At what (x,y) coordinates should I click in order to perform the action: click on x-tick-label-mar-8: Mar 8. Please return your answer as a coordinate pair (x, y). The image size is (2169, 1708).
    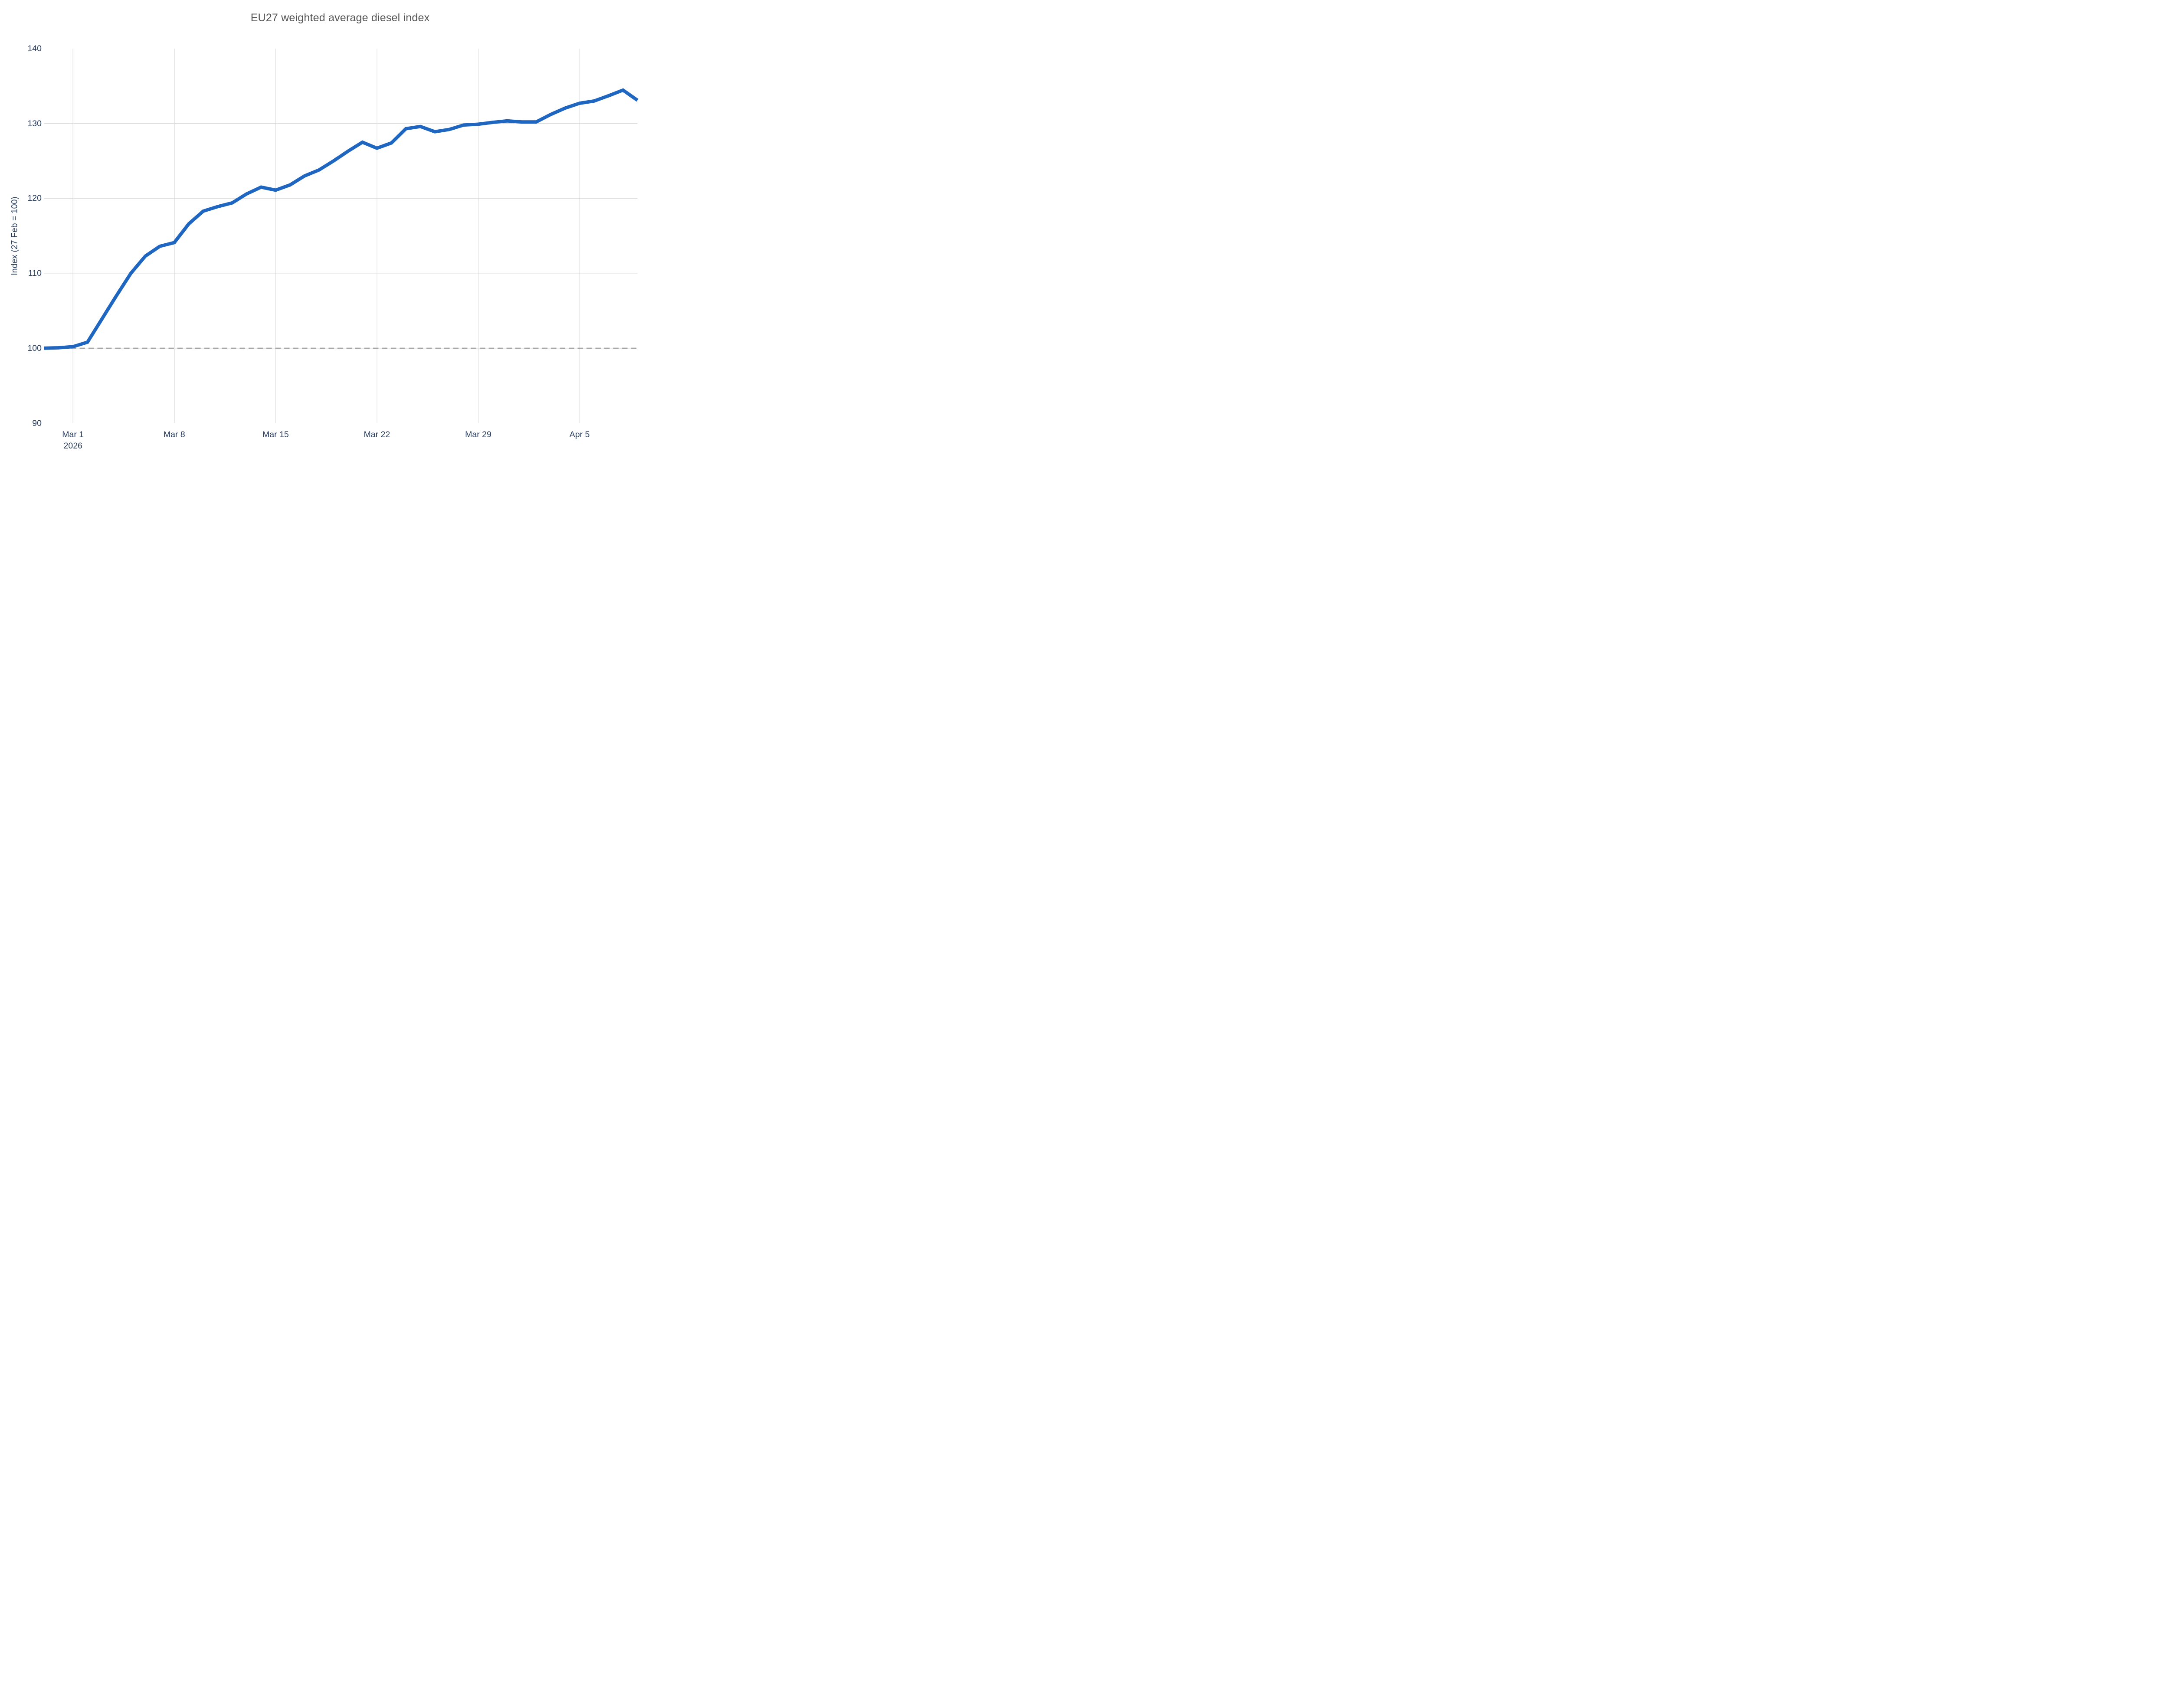
    Looking at the image, I should click on (174, 435).